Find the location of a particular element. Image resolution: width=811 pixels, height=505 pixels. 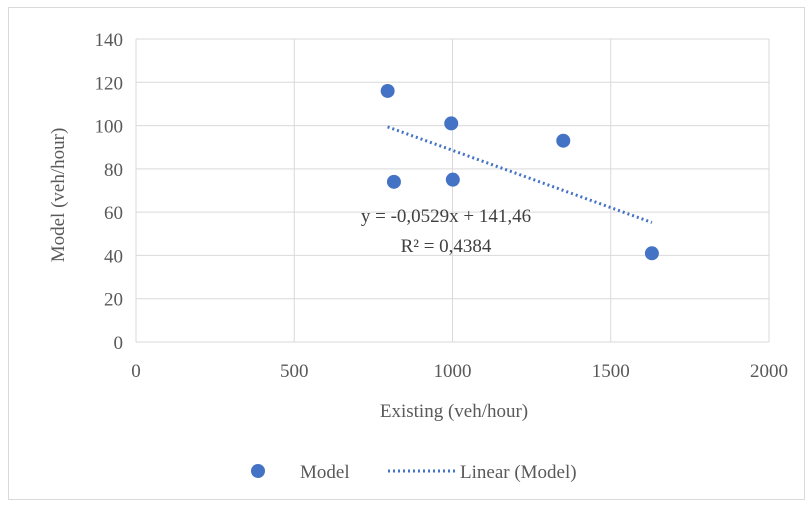

x-tick-label: 1500 is located at coordinates (611, 371).